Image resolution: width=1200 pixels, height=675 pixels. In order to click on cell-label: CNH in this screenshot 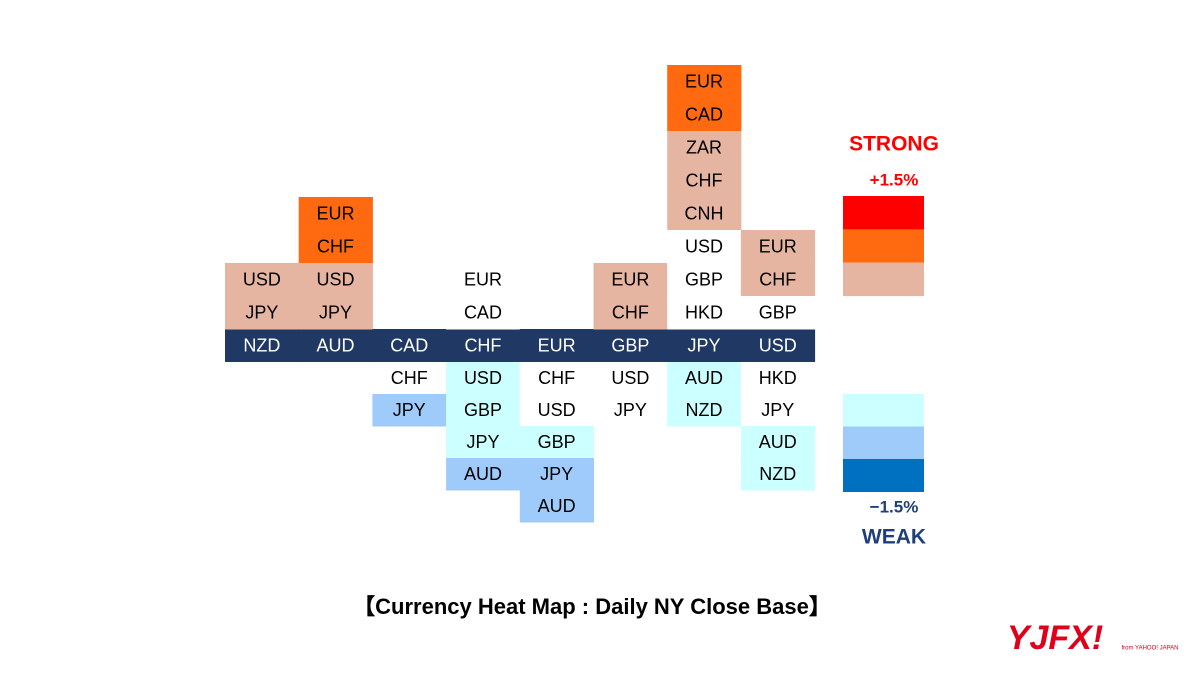, I will do `click(704, 213)`.